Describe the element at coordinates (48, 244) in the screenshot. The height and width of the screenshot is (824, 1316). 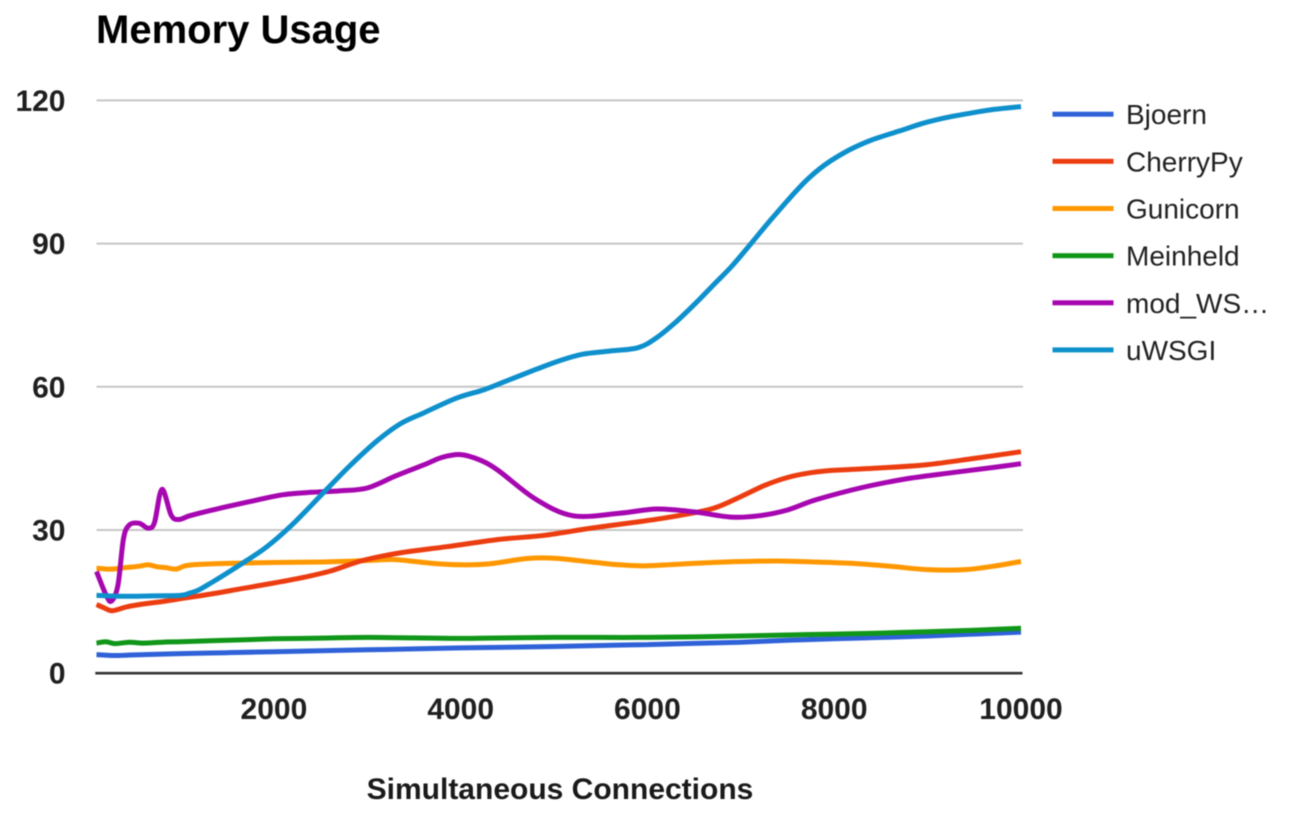
I see `svg-text: 90` at that location.